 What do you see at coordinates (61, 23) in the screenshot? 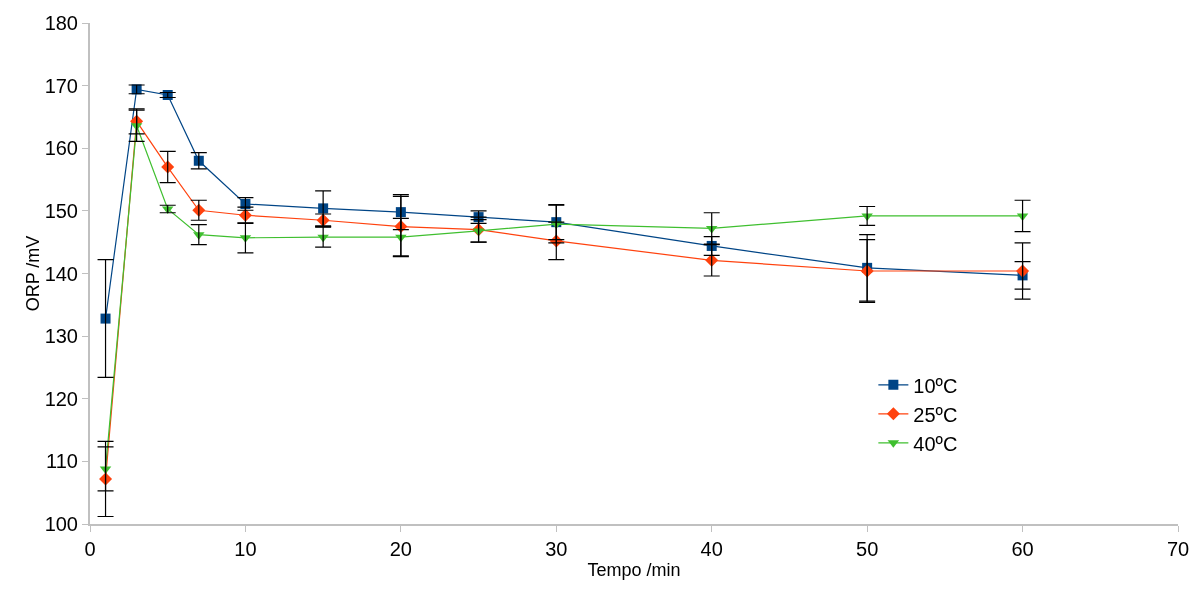
I see `y-tick-label: 180` at bounding box center [61, 23].